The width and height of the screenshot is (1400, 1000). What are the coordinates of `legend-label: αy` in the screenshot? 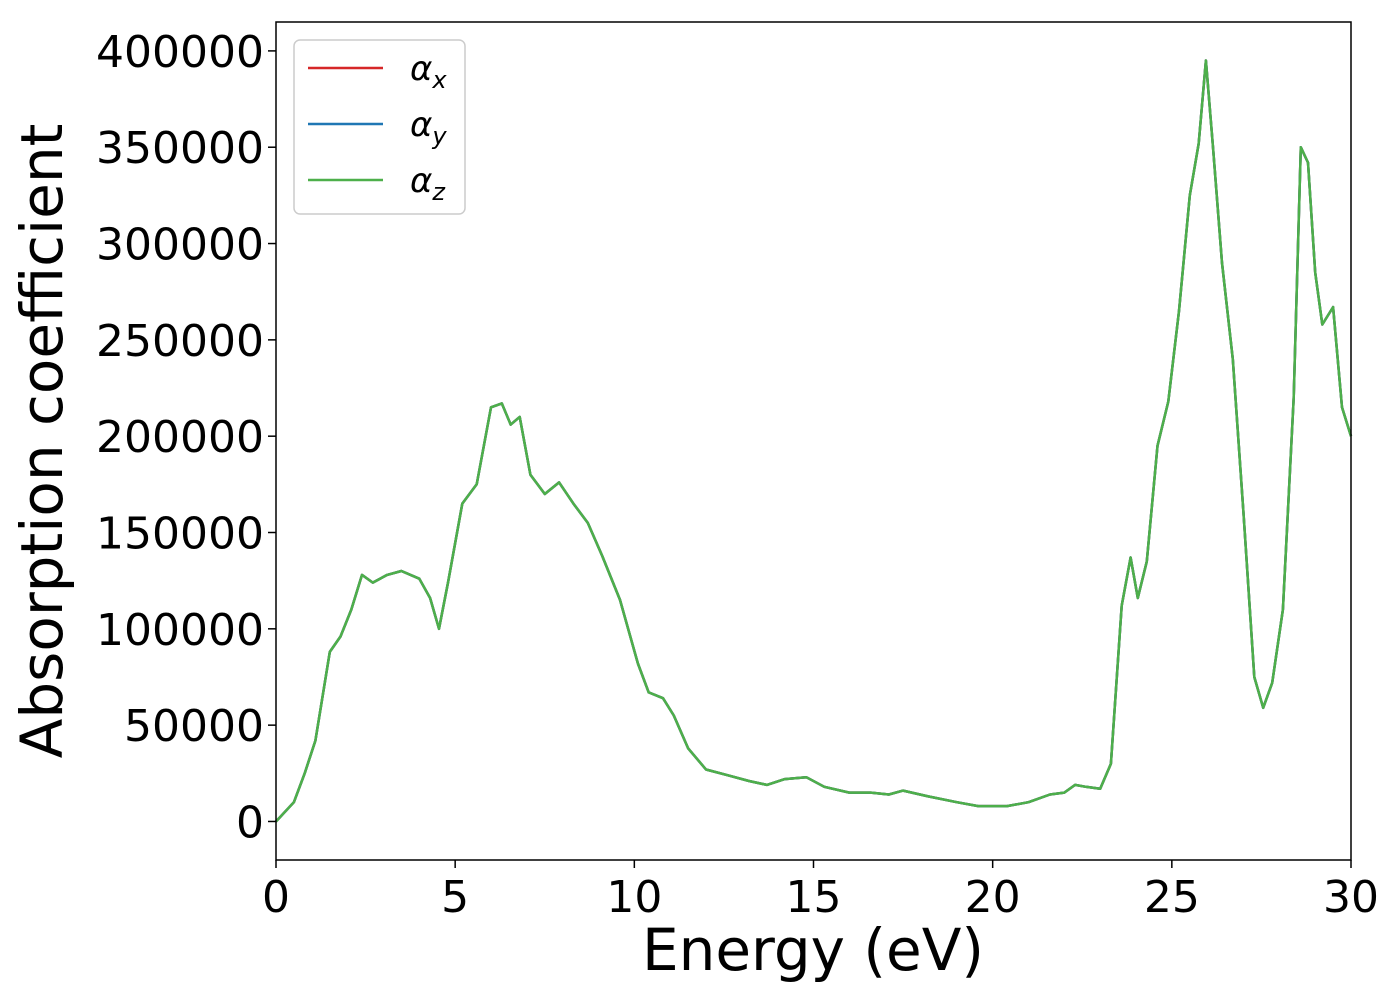 It's located at (428, 127).